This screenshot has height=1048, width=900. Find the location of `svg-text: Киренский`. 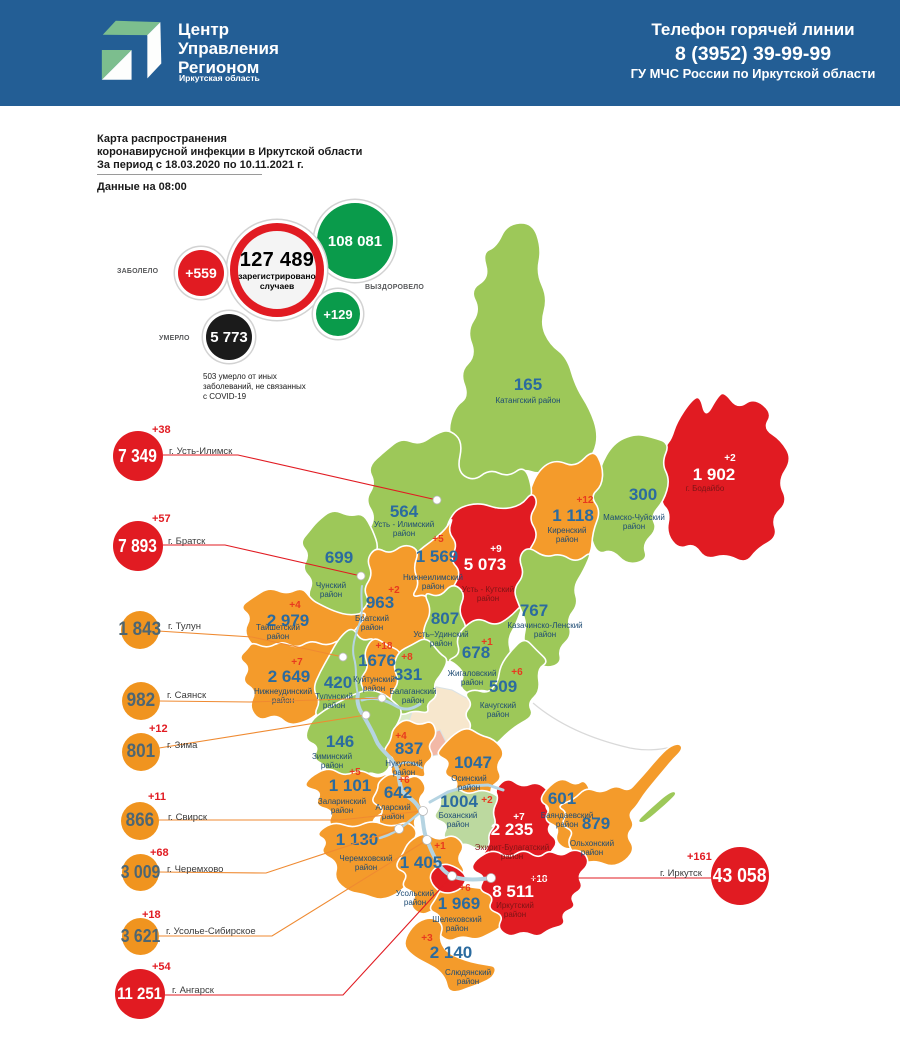

svg-text: Киренский is located at coordinates (567, 530).